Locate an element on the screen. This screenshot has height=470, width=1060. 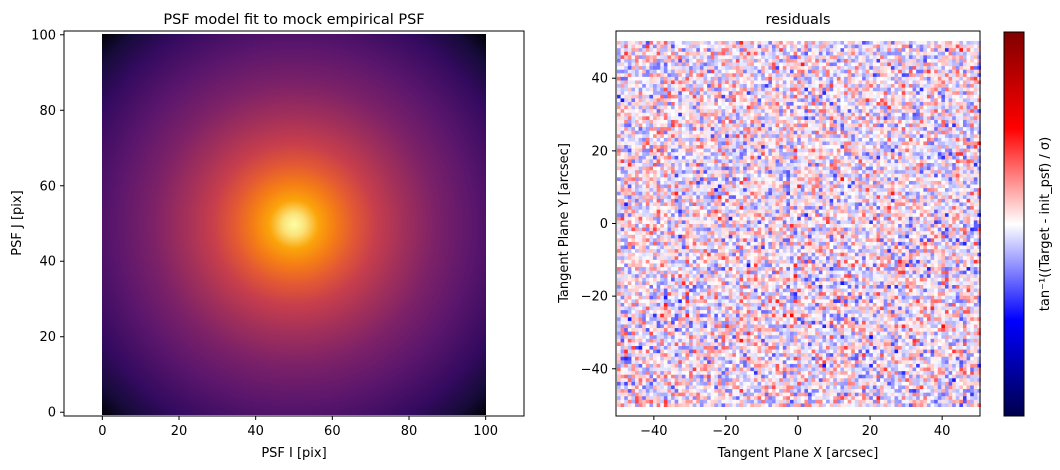
psf-xtick-label: 60 is located at coordinates (332, 431).